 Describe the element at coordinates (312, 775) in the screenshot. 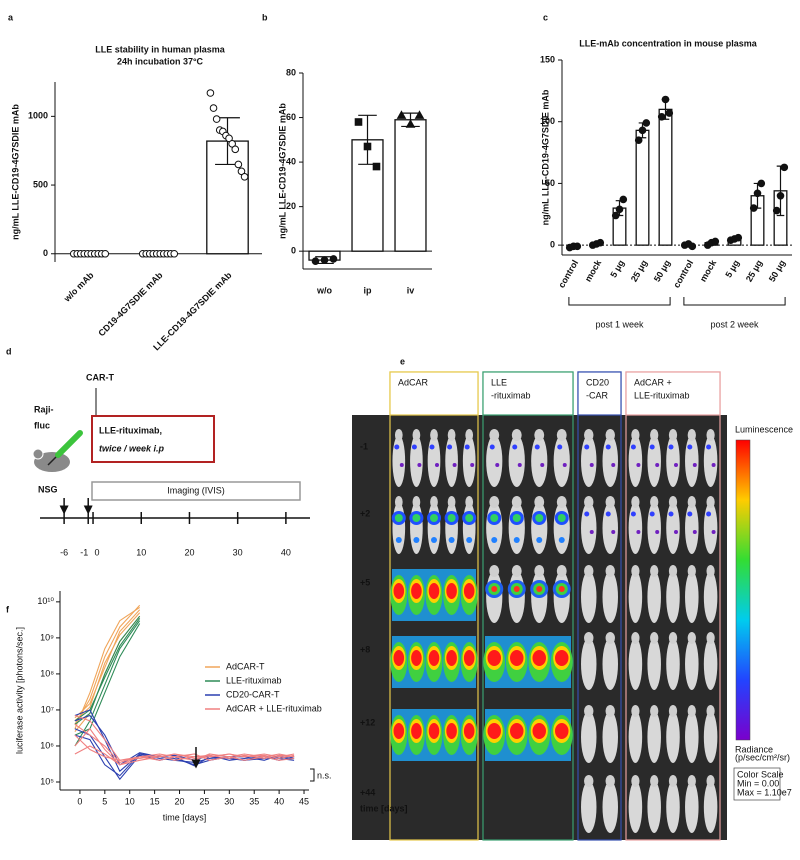

I see `ns-bracket` at that location.